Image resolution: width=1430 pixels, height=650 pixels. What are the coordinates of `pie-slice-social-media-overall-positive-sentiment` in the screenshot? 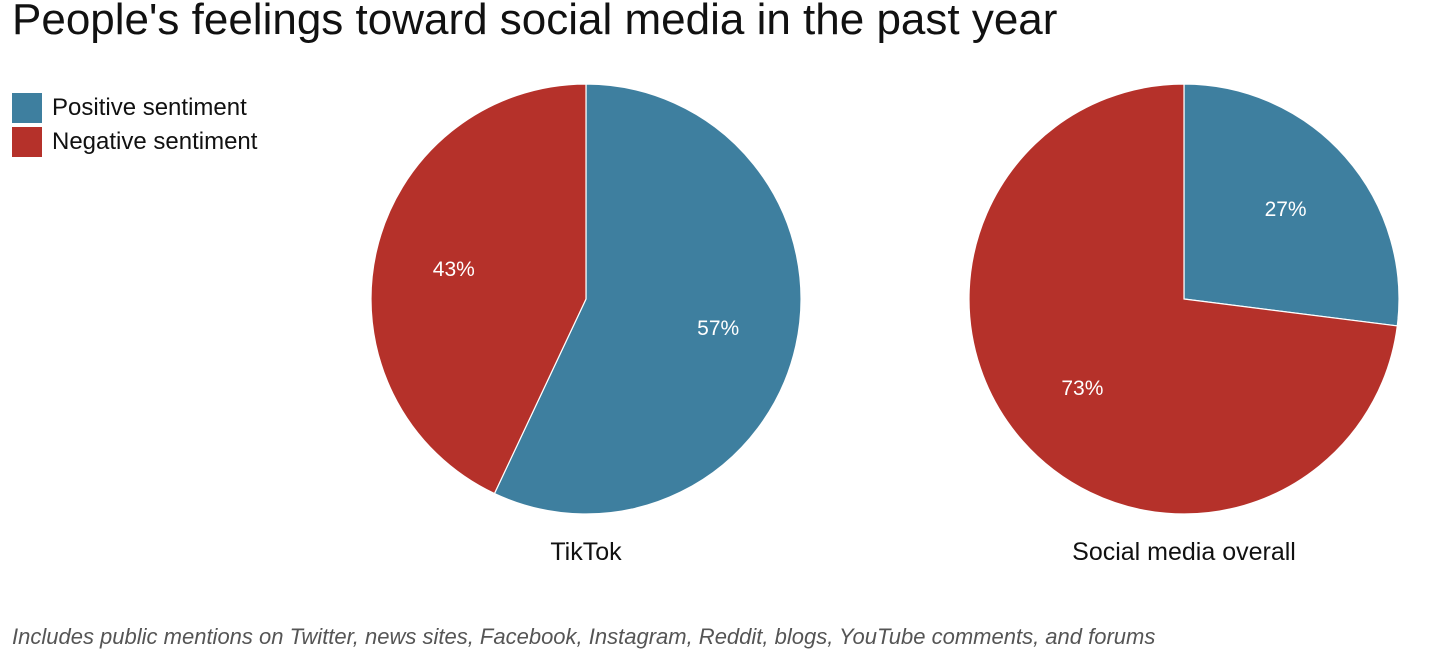 It's located at (1291, 205).